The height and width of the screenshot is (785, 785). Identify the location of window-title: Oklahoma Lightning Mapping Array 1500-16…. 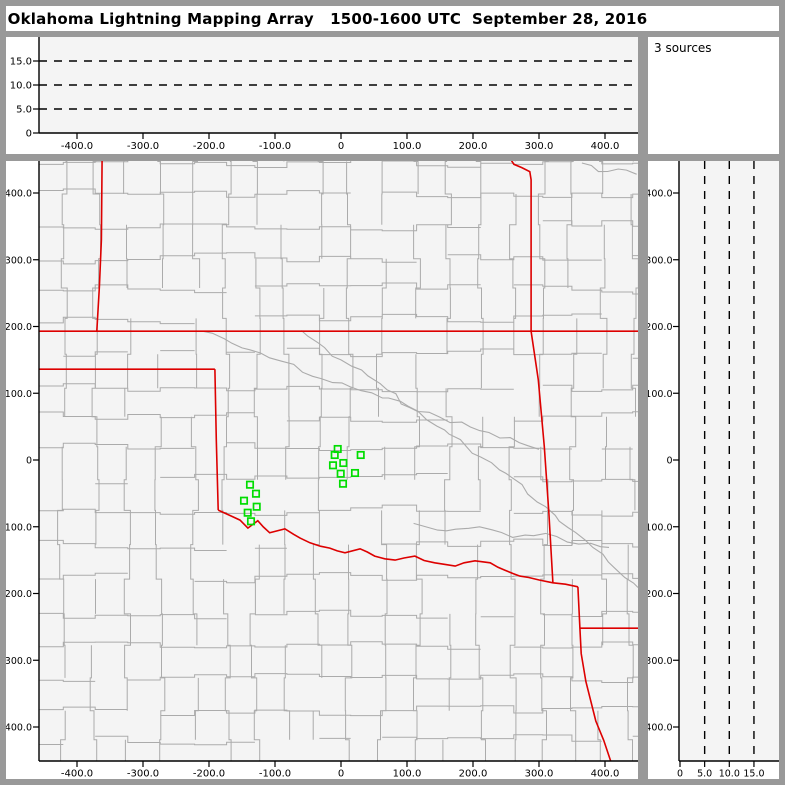
(327, 18).